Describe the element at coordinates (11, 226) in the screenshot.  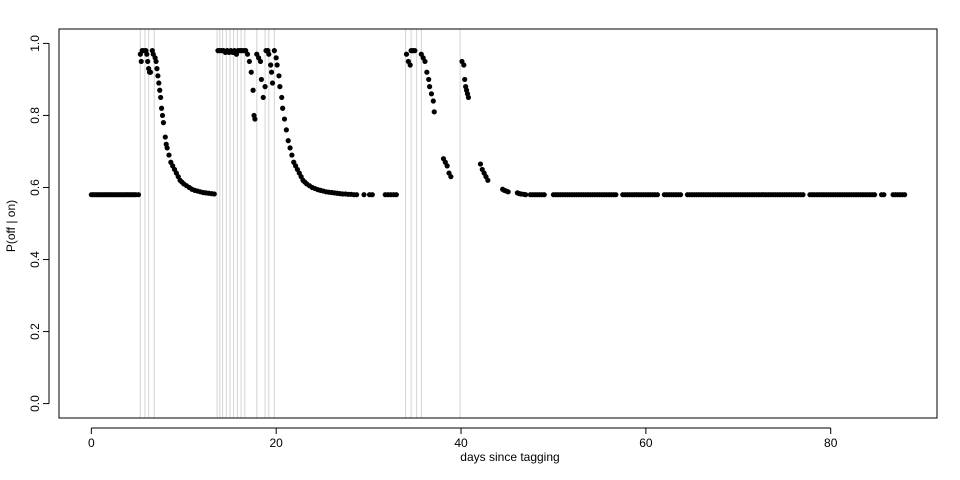
I see `y-axis-label: P(off | on)` at that location.